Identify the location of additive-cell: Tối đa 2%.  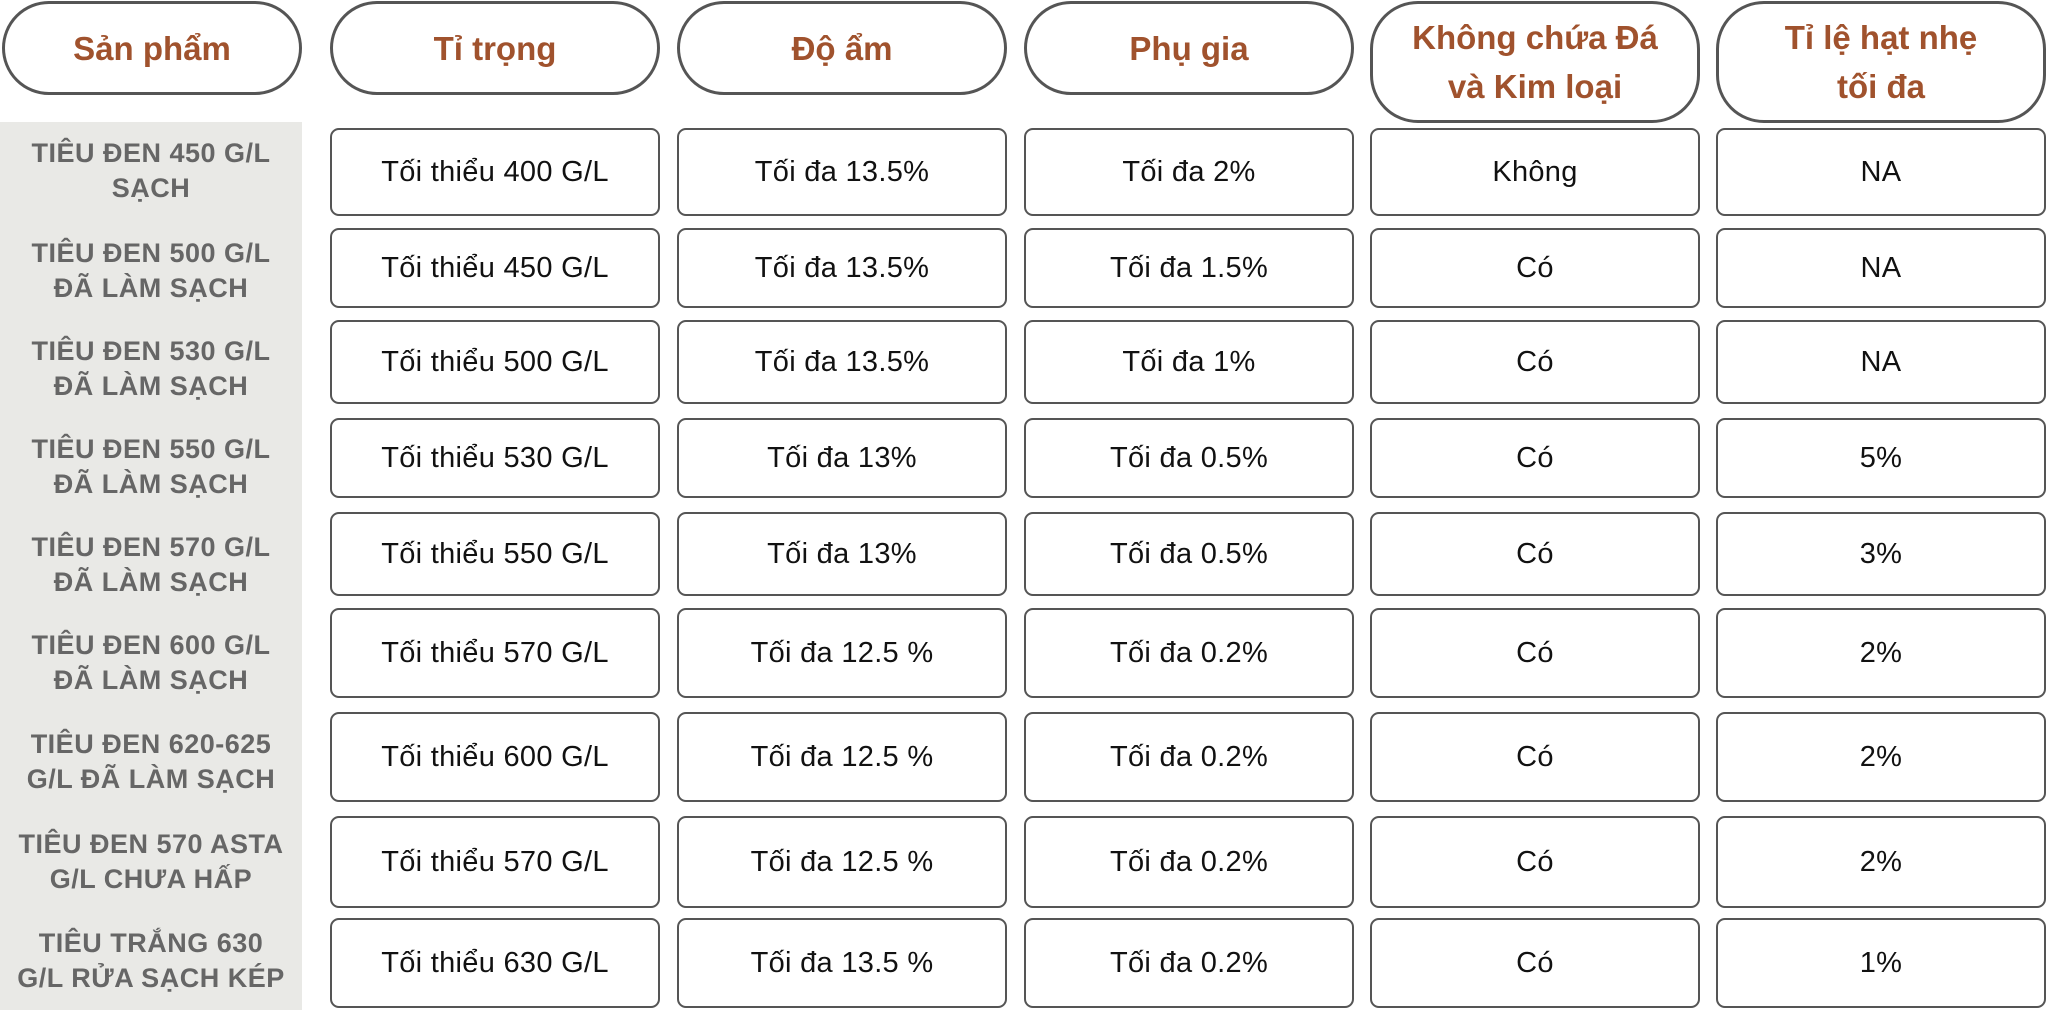
(1189, 172).